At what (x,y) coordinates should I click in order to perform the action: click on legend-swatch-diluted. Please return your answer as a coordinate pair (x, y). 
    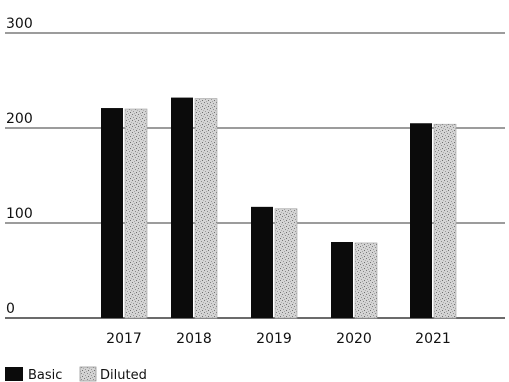
    Looking at the image, I should click on (88, 374).